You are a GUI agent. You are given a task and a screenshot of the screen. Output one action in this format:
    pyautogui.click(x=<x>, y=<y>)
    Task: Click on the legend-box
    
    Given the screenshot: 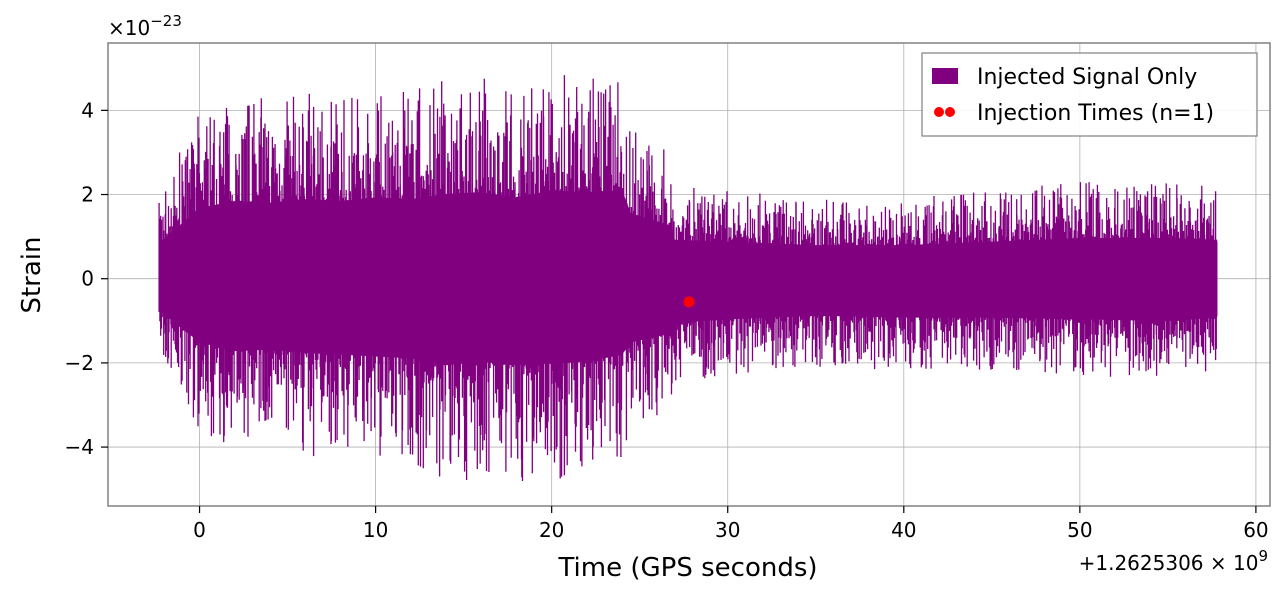 What is the action you would take?
    pyautogui.click(x=1089, y=94)
    